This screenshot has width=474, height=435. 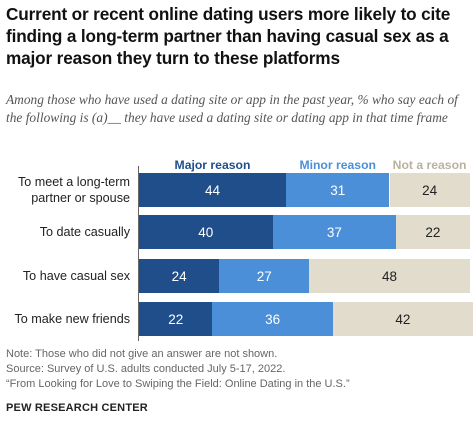 I want to click on bar-segment-major-reason: 24, so click(x=179, y=276).